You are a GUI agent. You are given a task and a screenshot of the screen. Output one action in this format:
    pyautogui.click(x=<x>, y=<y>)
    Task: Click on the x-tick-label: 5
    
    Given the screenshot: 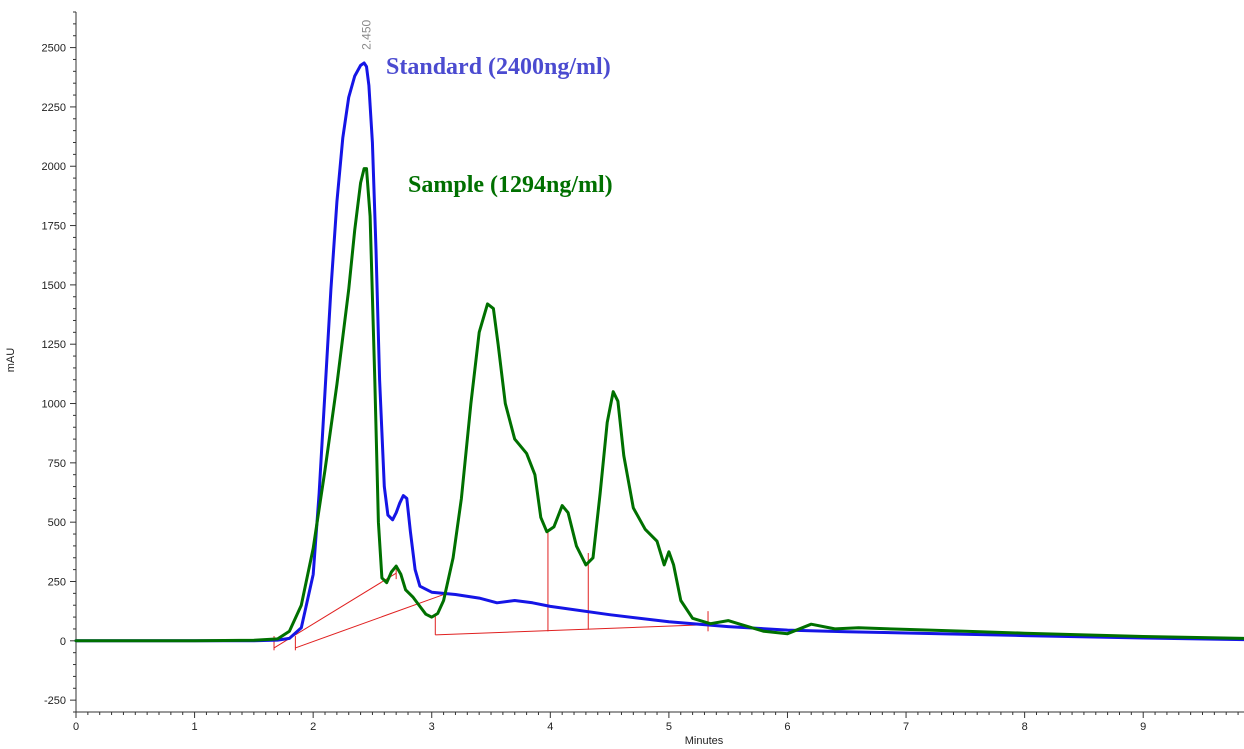 What is the action you would take?
    pyautogui.click(x=669, y=727)
    